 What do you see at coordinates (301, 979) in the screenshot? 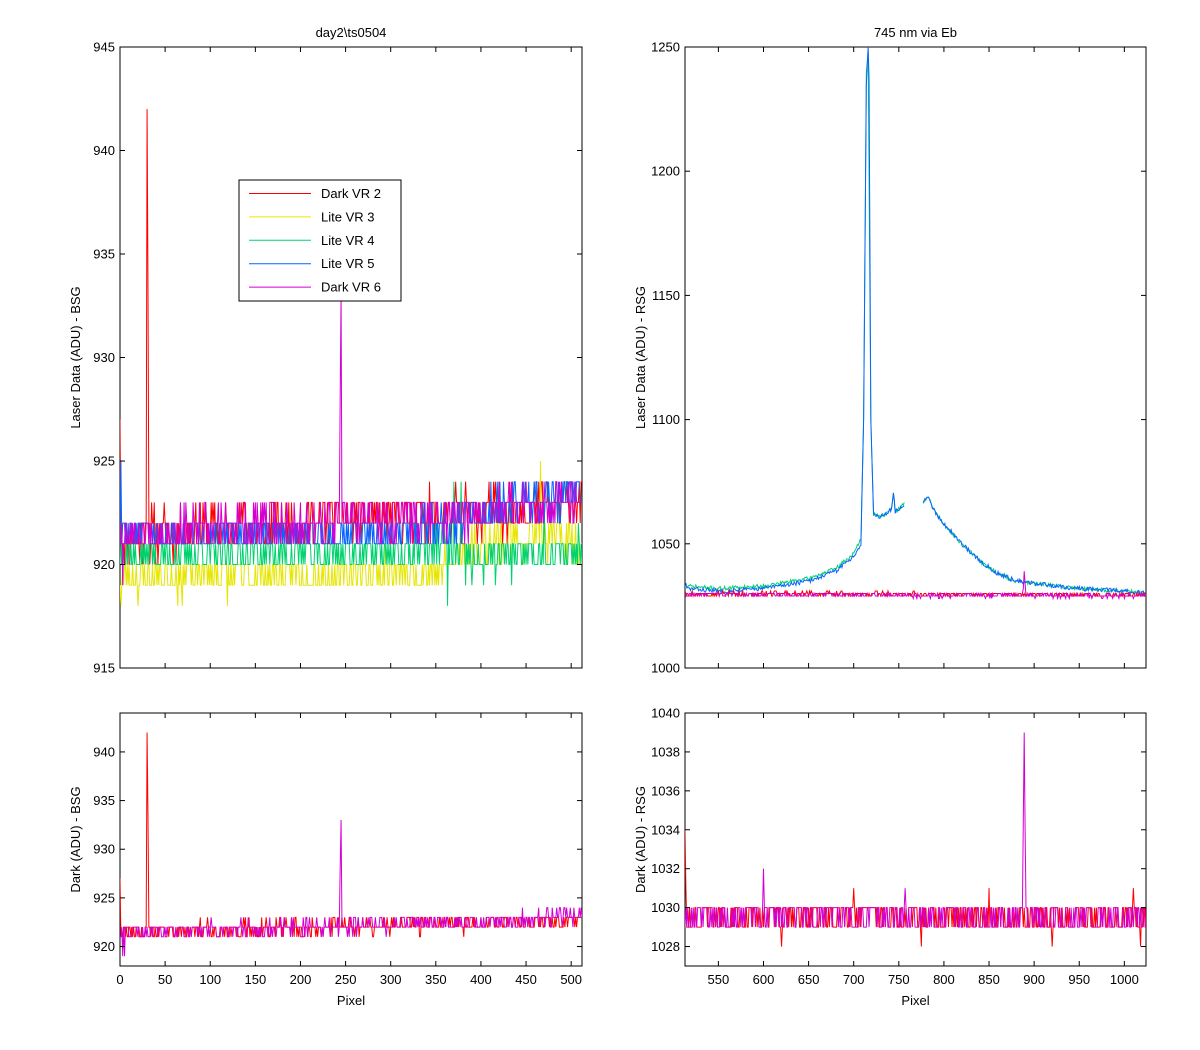
I see `x-tick-label: 200` at bounding box center [301, 979].